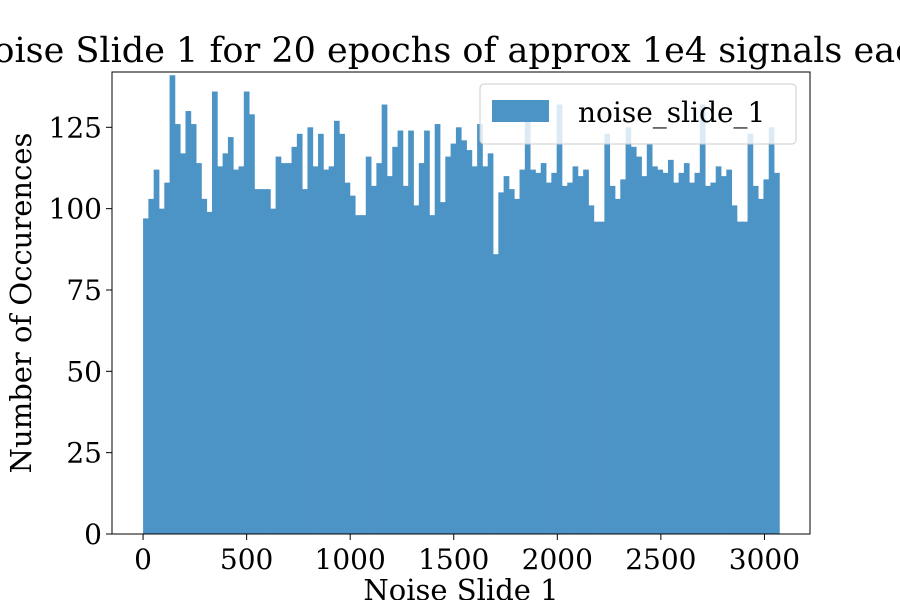  Describe the element at coordinates (246, 559) in the screenshot. I see `x-tick-label: 500` at that location.